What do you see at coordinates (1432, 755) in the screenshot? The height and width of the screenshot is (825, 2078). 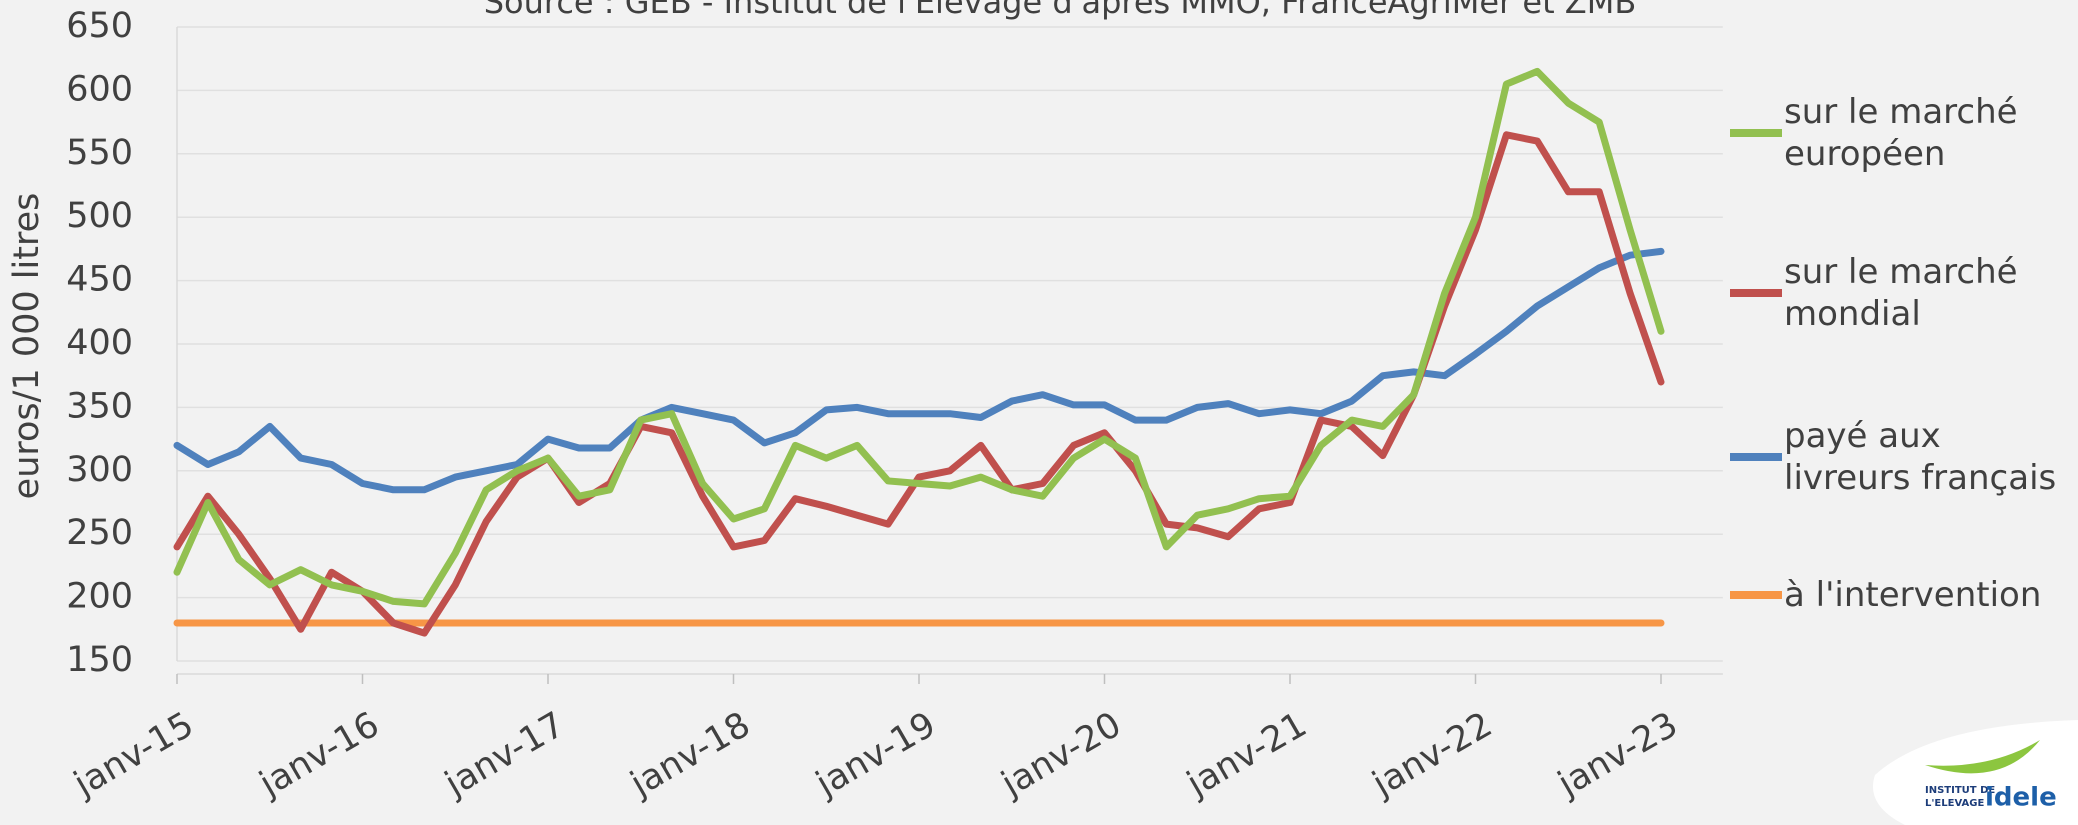 I see `x-tick-label: janv-22` at bounding box center [1432, 755].